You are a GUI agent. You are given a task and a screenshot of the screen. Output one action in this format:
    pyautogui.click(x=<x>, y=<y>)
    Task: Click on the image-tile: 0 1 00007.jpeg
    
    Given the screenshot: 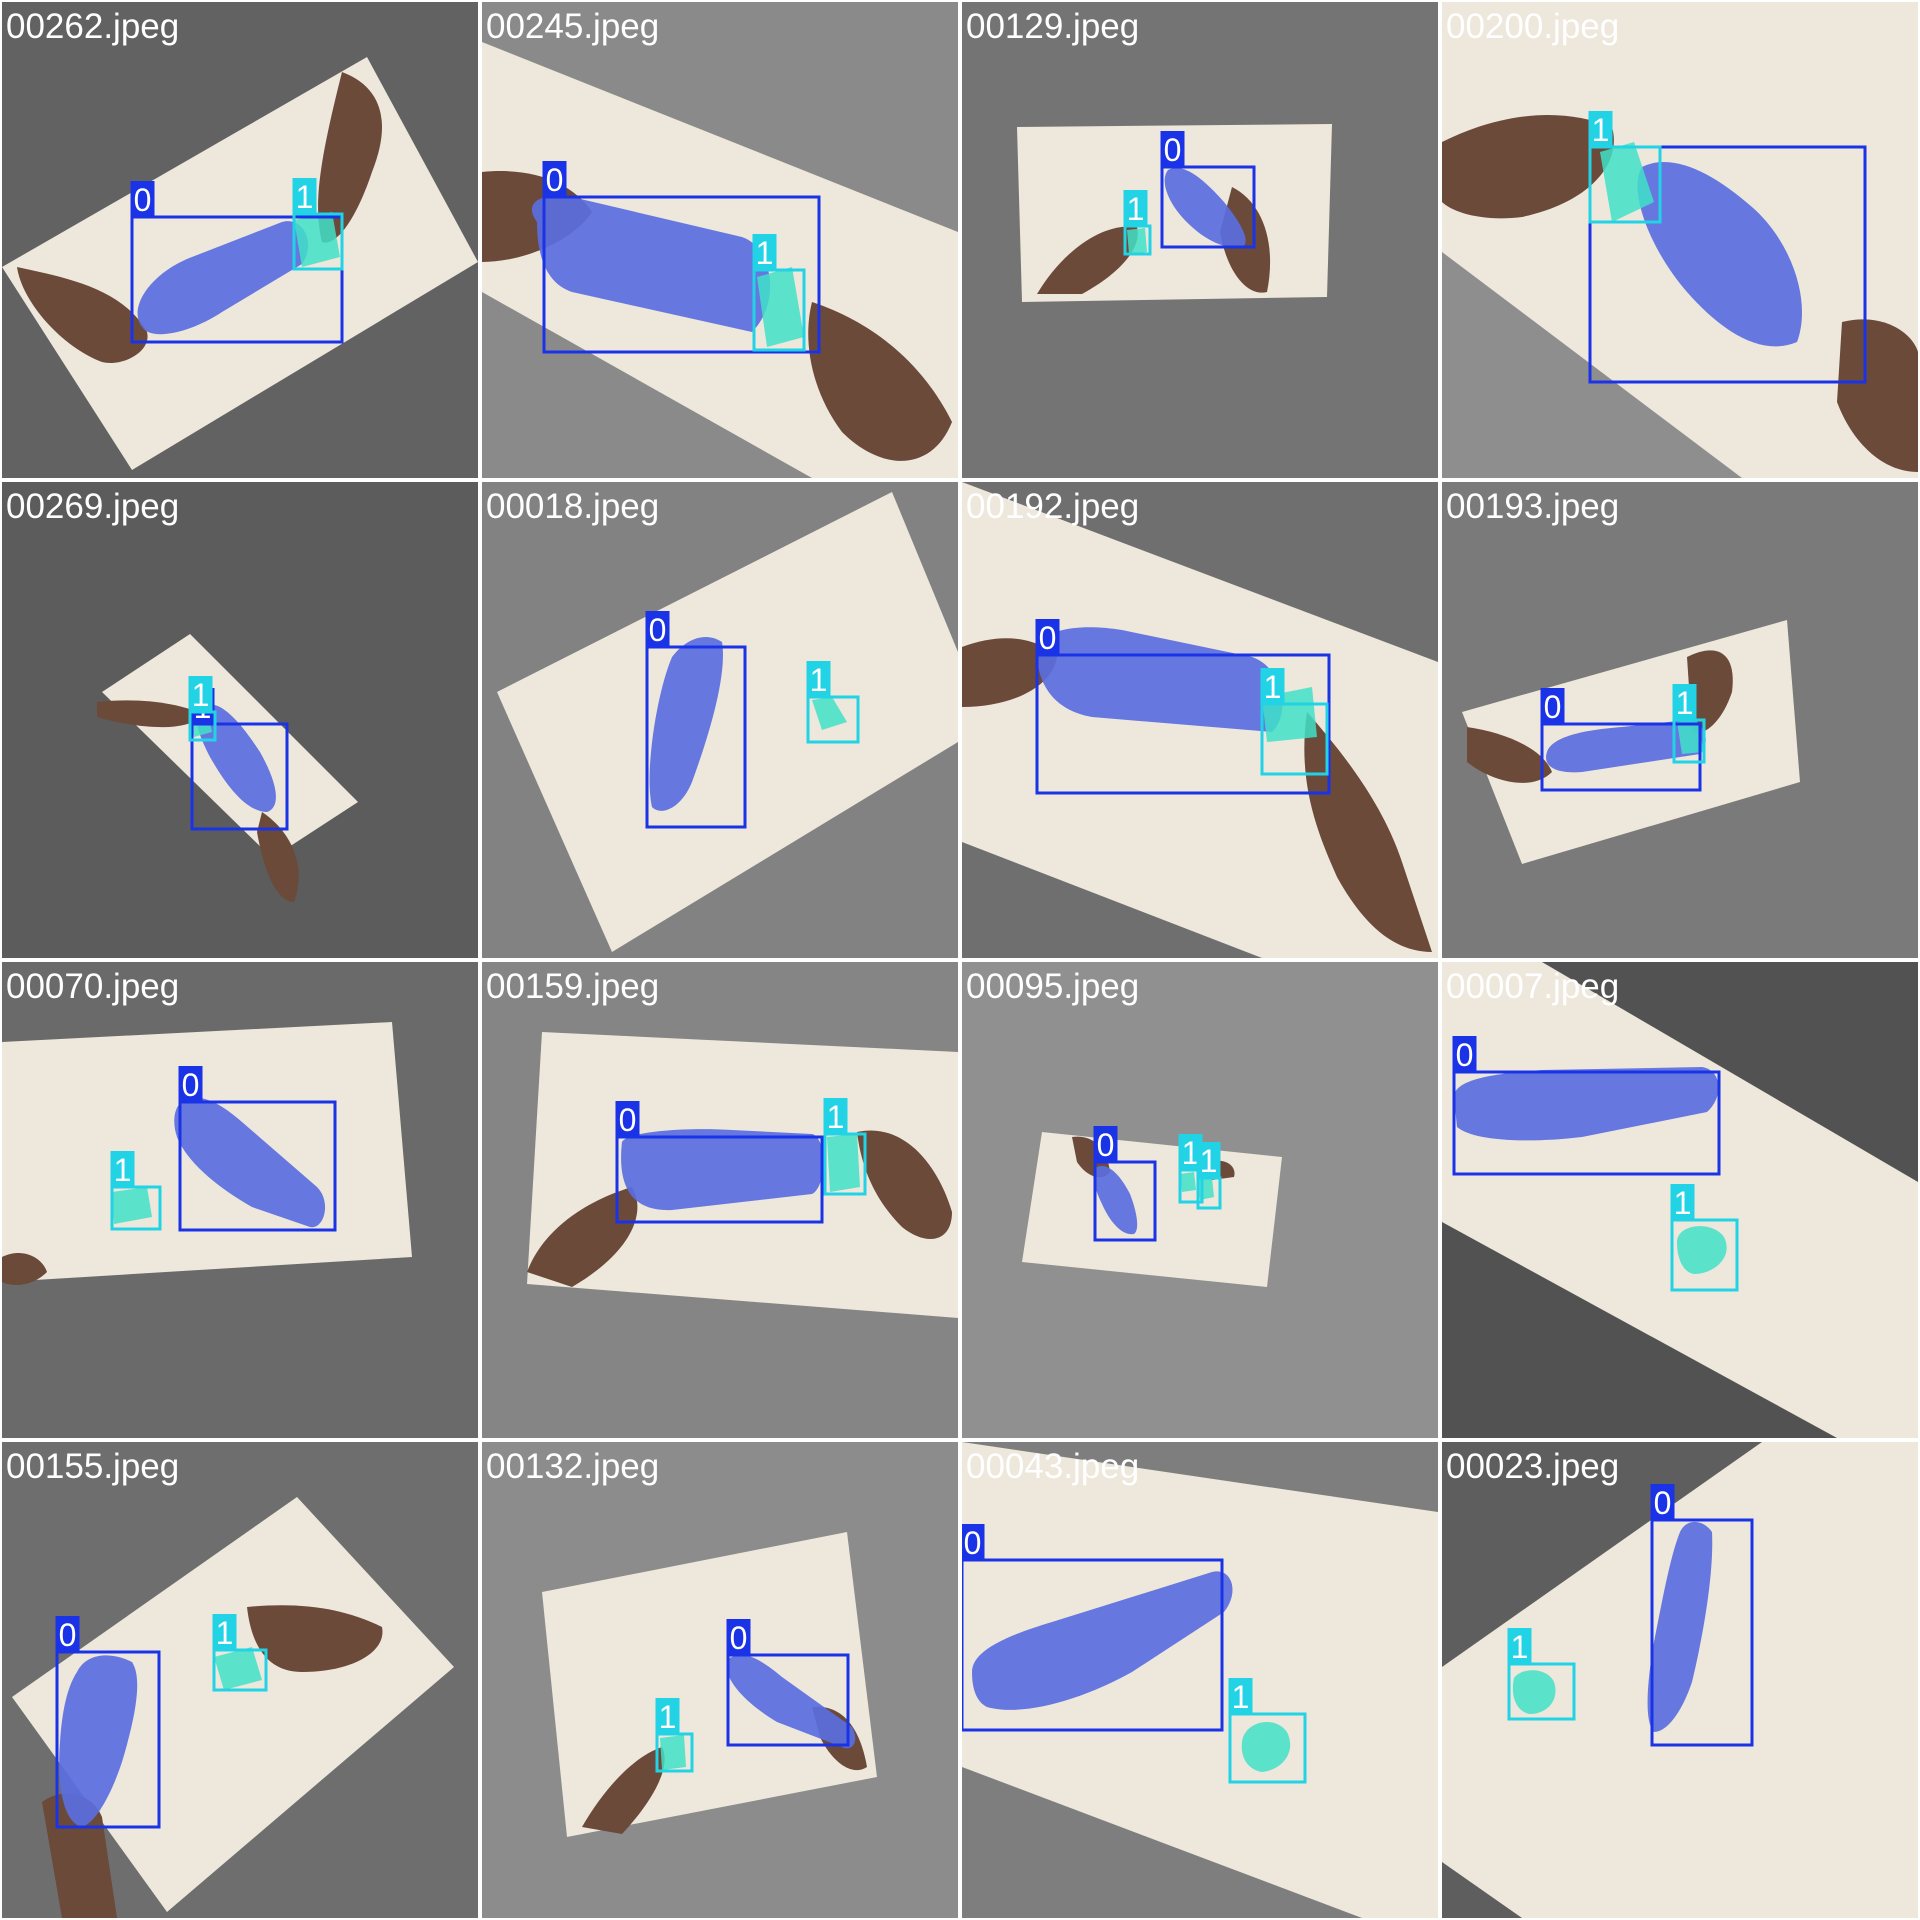 What is the action you would take?
    pyautogui.click(x=1680, y=1200)
    